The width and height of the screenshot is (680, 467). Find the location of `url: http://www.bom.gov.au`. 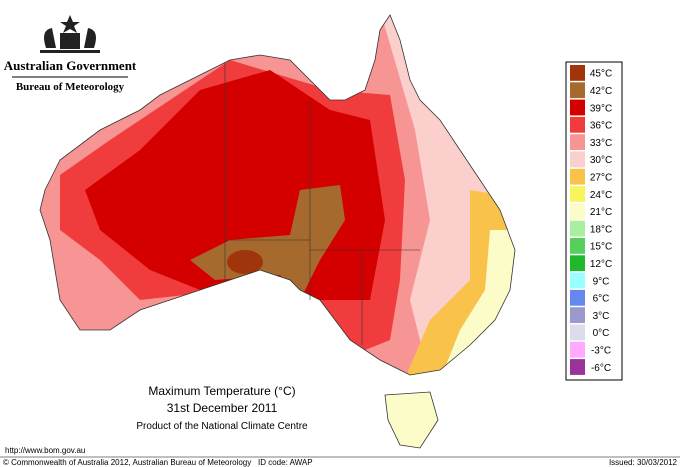

url: http://www.bom.gov.au is located at coordinates (45, 450).